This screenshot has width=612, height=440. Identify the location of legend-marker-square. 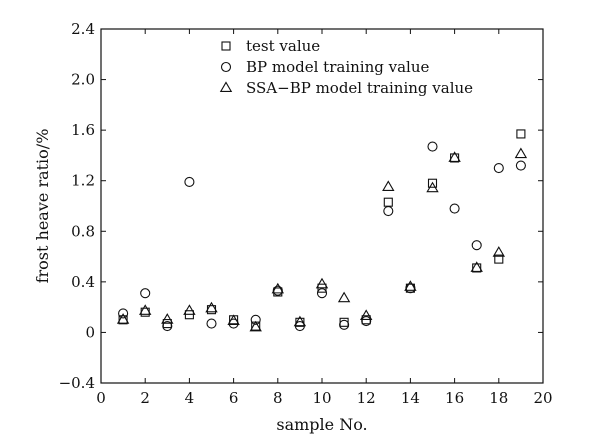
(226, 46).